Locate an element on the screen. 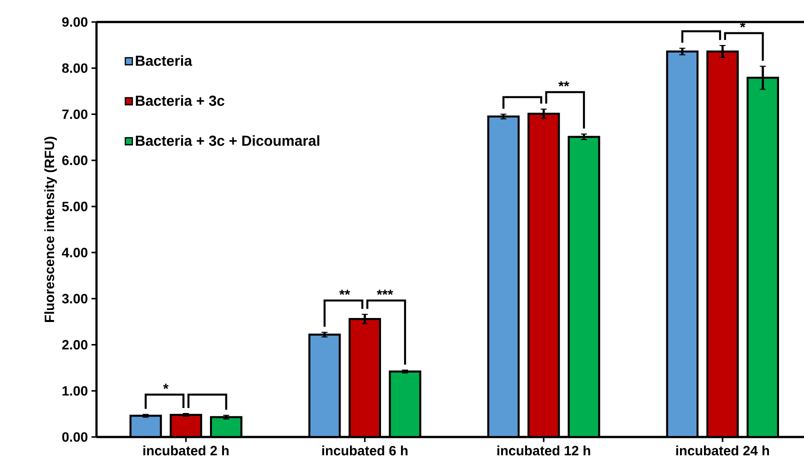  x-tick-label: incubated 6 h is located at coordinates (365, 451).